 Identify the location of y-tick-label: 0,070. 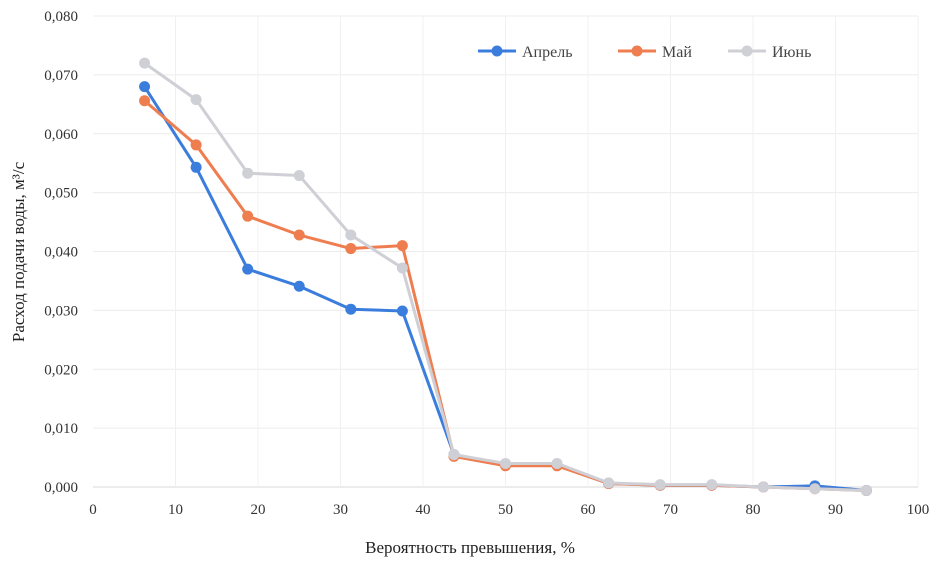
(61, 76).